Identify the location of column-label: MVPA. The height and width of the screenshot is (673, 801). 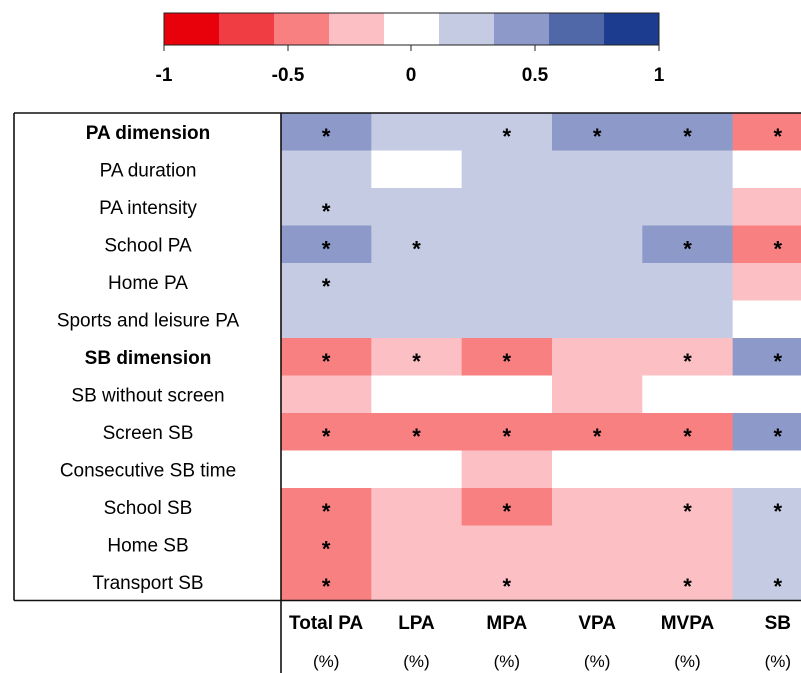
(688, 623).